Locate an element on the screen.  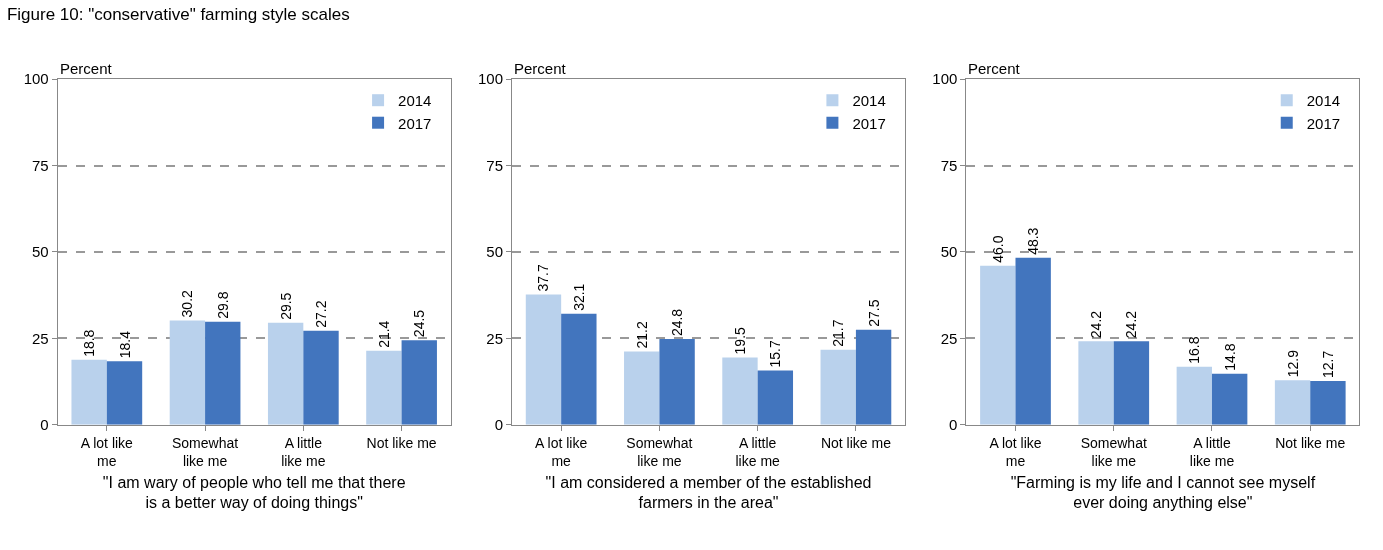
data-label: 14.8 is located at coordinates (1229, 357).